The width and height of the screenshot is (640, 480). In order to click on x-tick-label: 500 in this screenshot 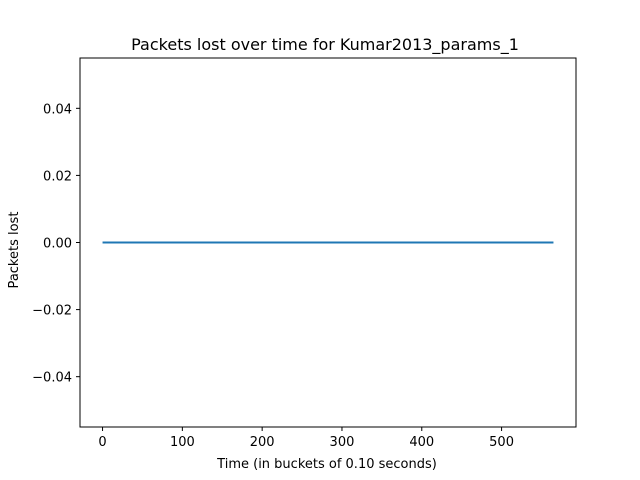, I will do `click(501, 442)`.